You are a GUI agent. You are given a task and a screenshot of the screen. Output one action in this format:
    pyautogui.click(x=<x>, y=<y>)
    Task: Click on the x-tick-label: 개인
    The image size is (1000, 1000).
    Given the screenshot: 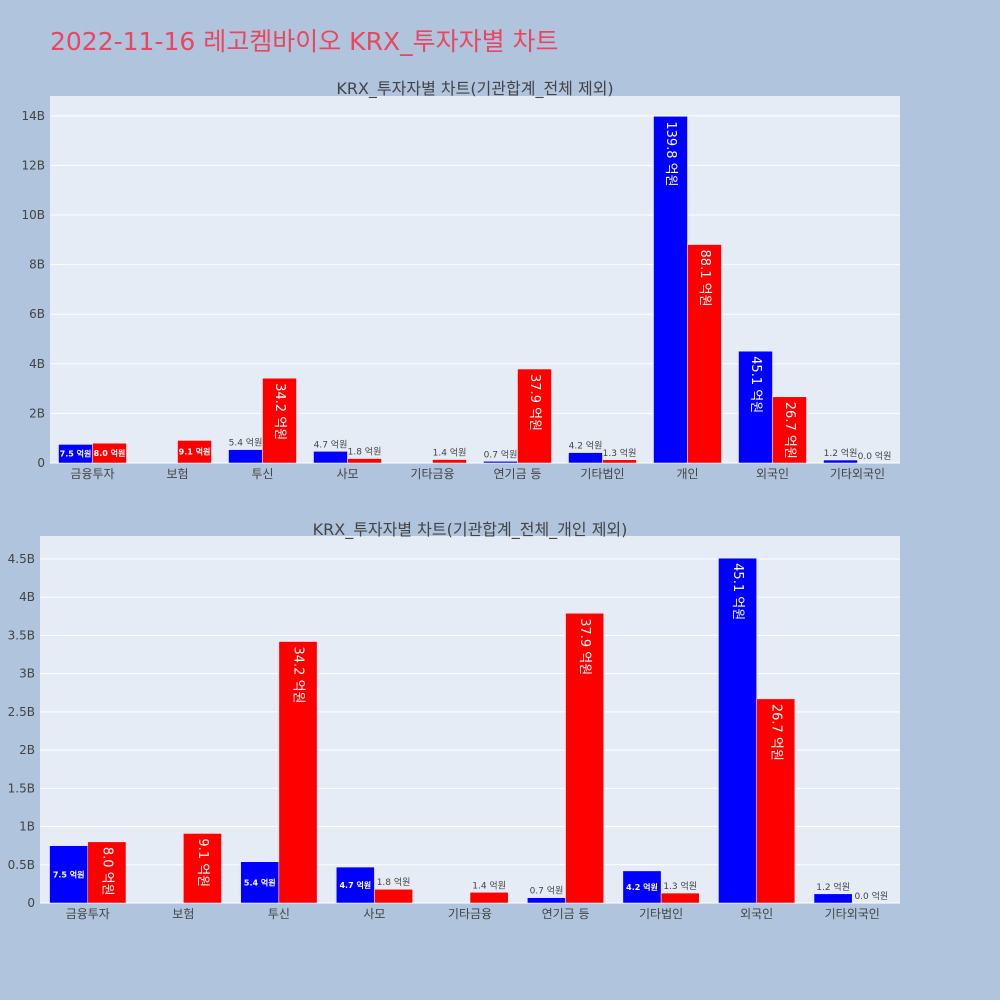 What is the action you would take?
    pyautogui.click(x=687, y=474)
    